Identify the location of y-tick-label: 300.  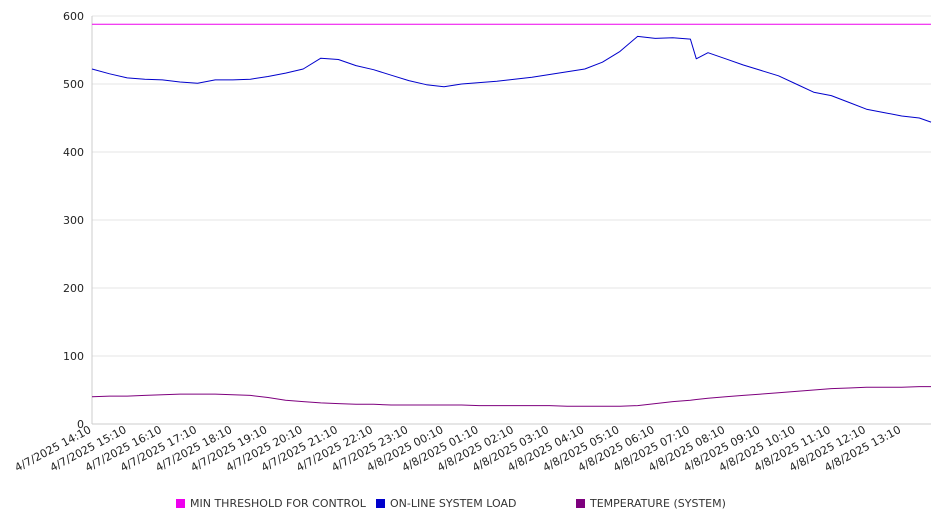
(73, 220).